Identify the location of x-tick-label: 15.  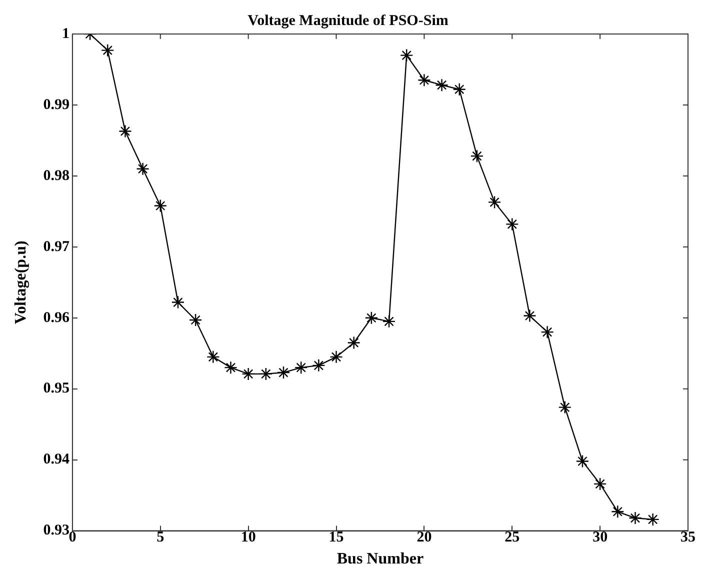
(336, 538).